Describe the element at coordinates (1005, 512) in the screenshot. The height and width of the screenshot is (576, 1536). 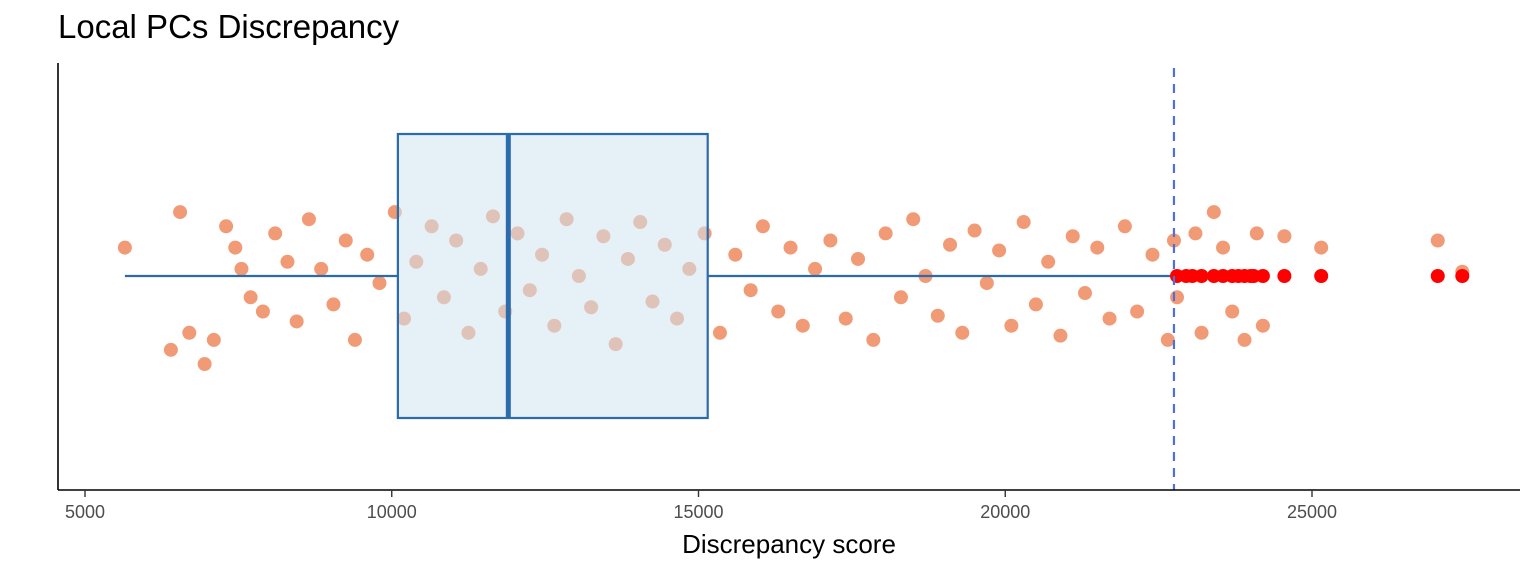
I see `x-tick-label: 20000` at that location.